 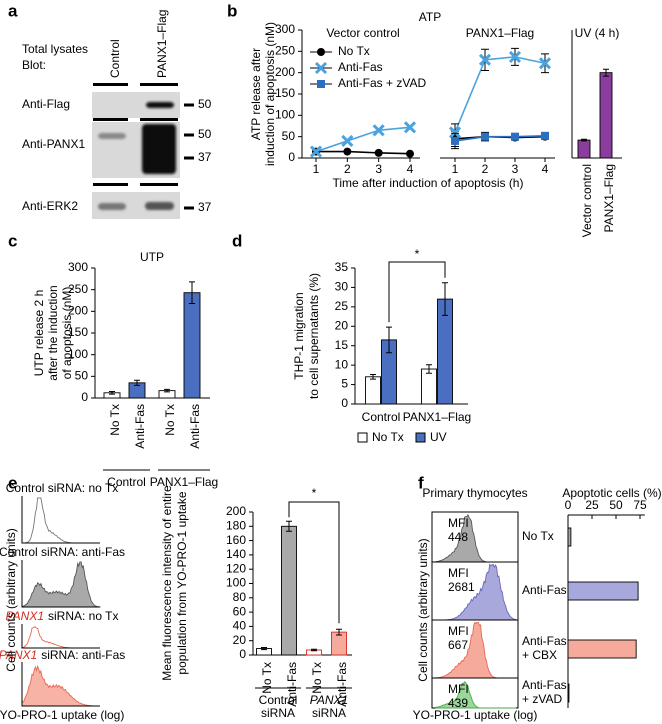 What do you see at coordinates (11, 599) in the screenshot?
I see `y-axis-label: Cell counts (arbitrary units)` at bounding box center [11, 599].